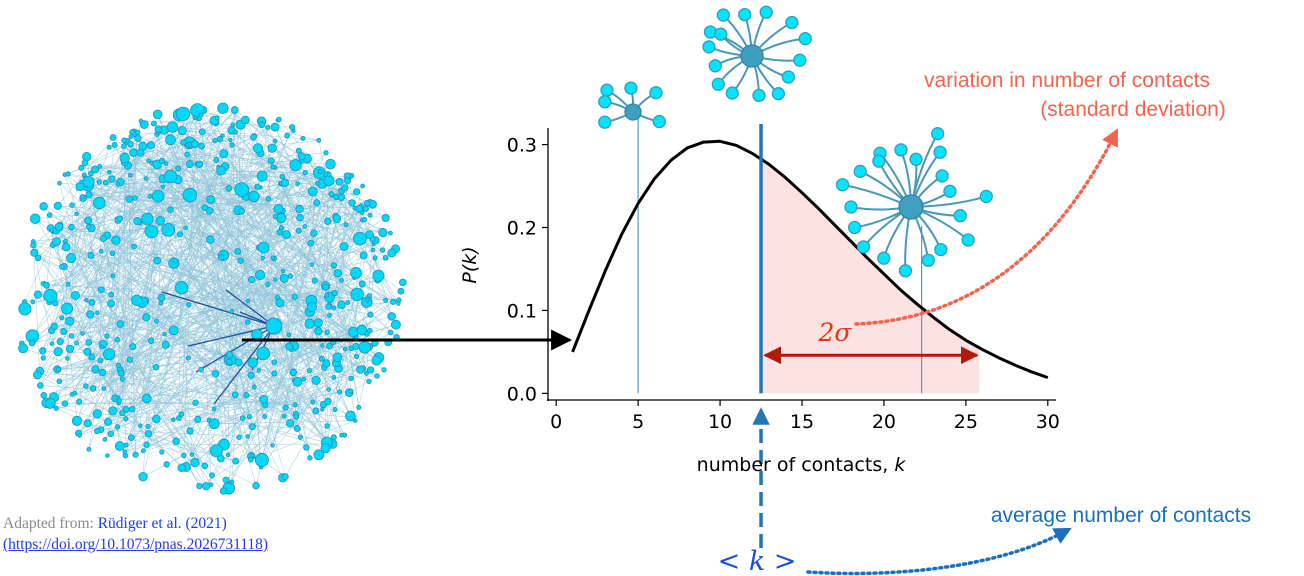 The height and width of the screenshot is (576, 1304). Describe the element at coordinates (522, 229) in the screenshot. I see `y-tick-label: 0.2` at that location.